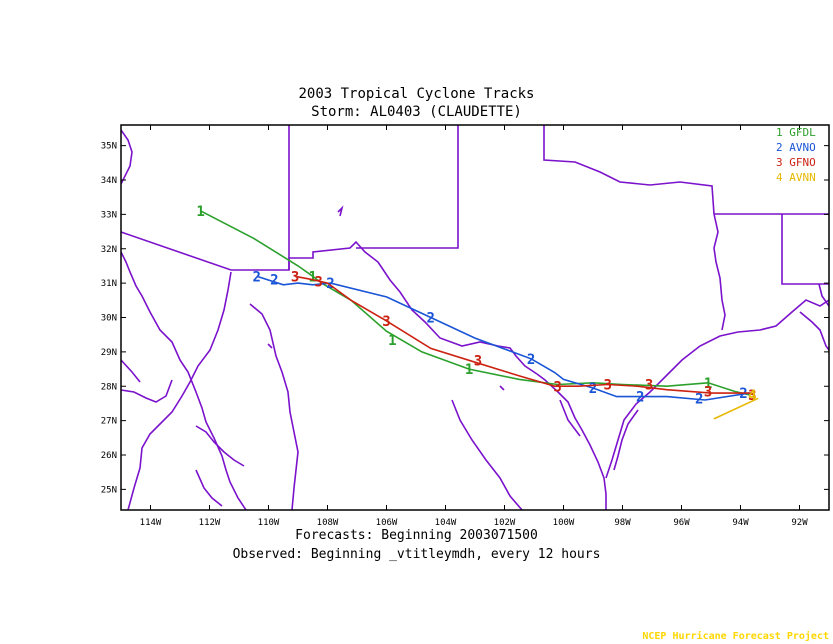  What do you see at coordinates (523, 334) in the screenshot?
I see `track-gfno` at bounding box center [523, 334].